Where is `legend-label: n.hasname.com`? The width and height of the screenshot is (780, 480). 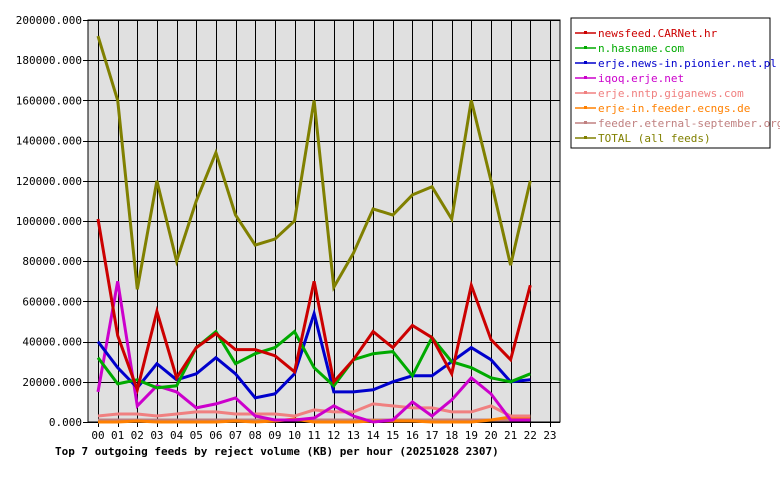
legend-label: n.hasname.com is located at coordinates (641, 48).